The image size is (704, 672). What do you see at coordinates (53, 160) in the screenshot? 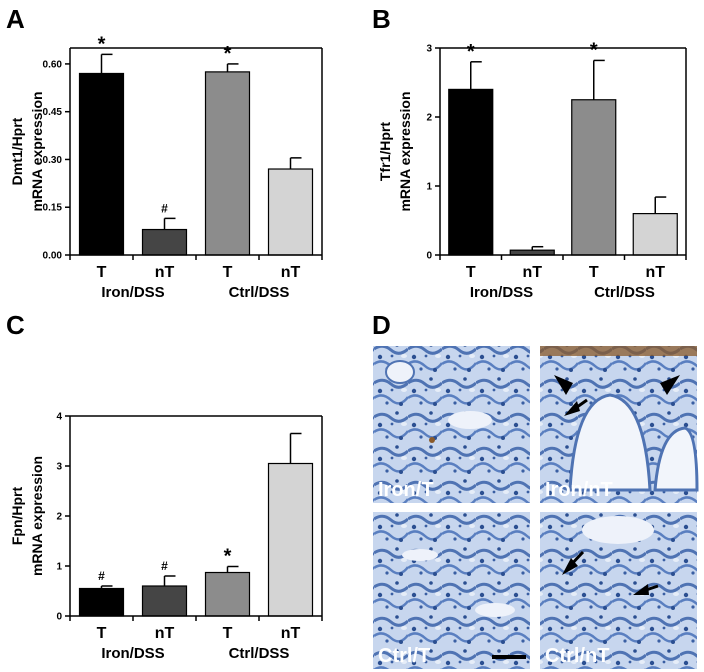
I see `y-tick-label: 0.30` at bounding box center [53, 160].